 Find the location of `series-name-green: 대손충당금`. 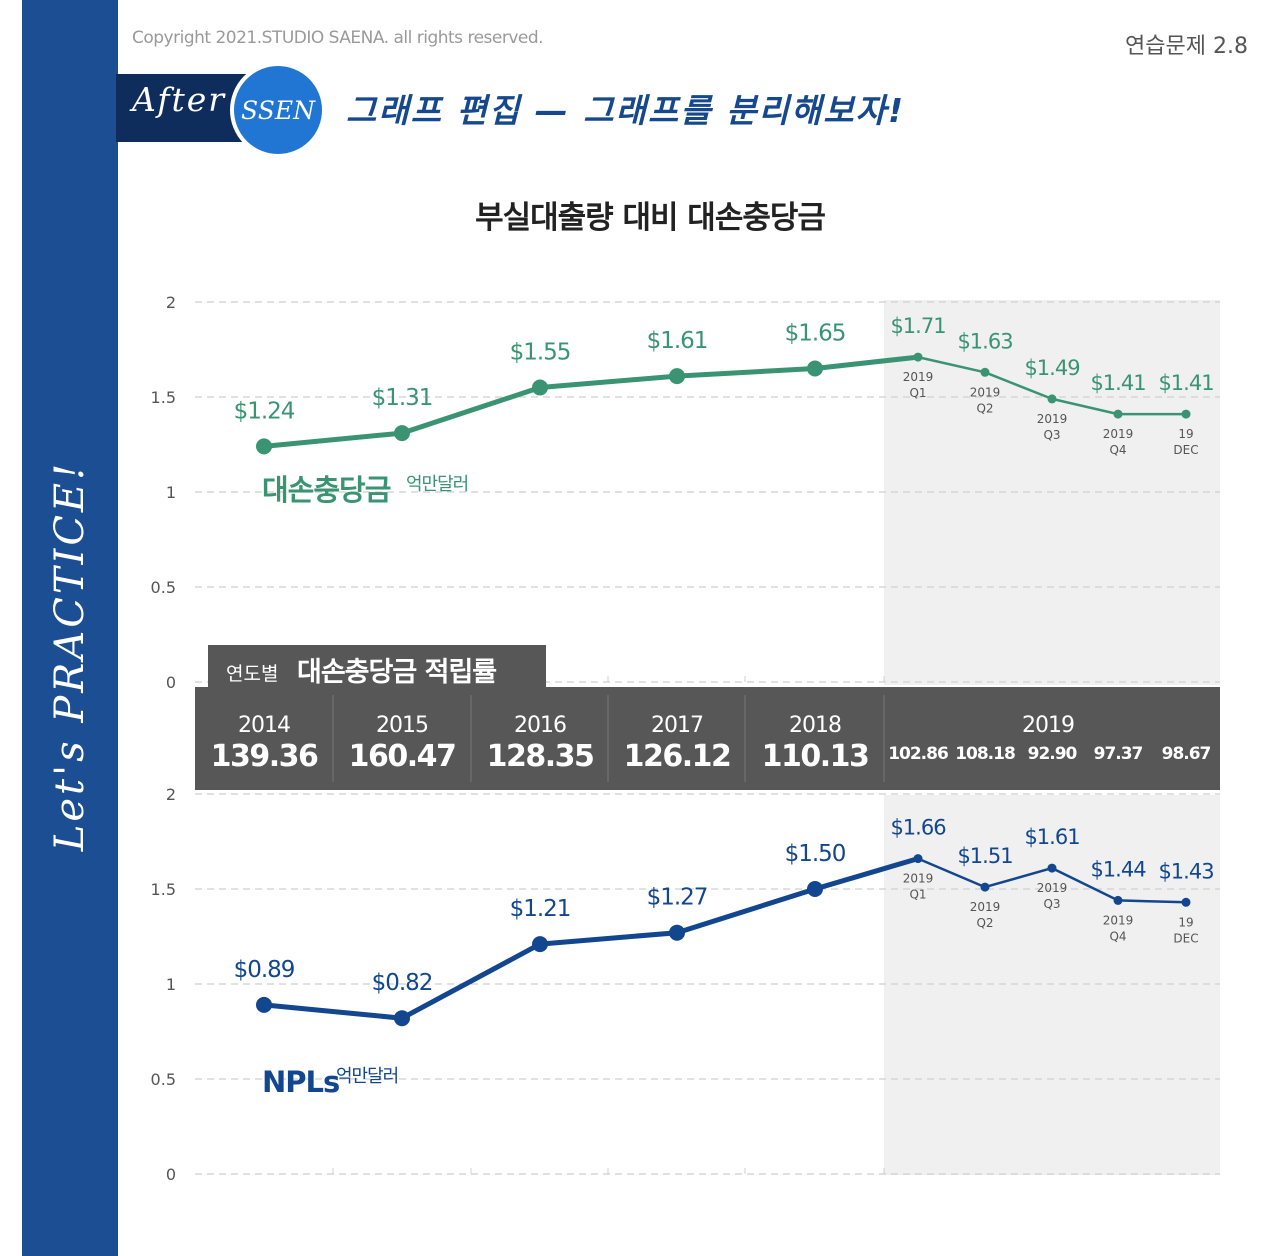

series-name-green: 대손충당금 is located at coordinates (326, 490).